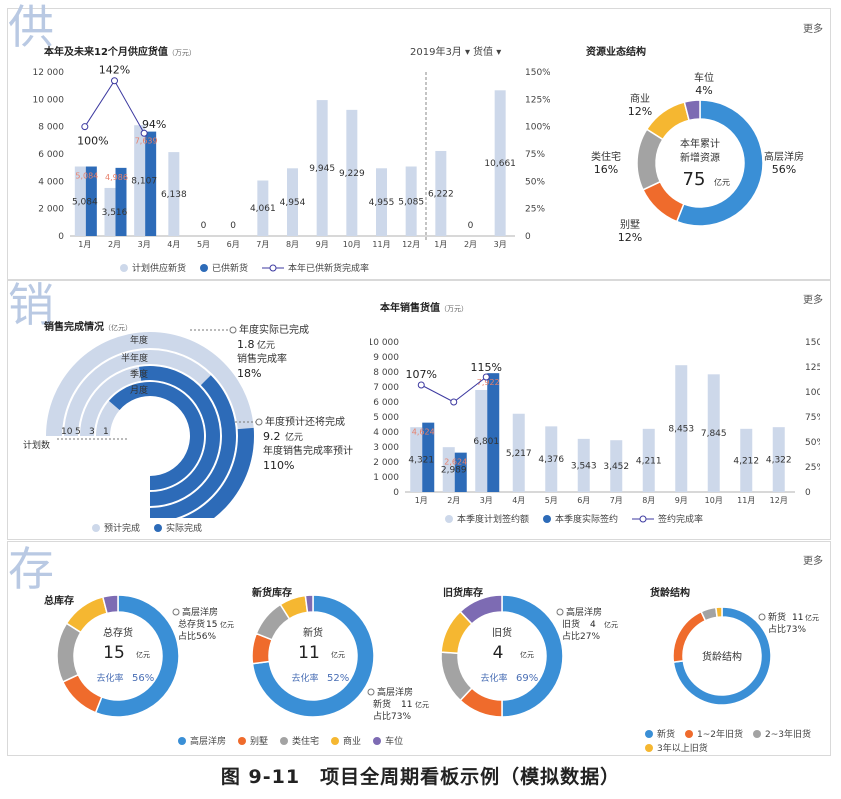  I want to click on plan-value: 1, so click(106, 432).